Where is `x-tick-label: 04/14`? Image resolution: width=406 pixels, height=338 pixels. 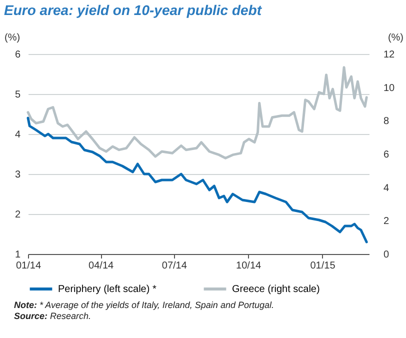 x-tick-label: 04/14 is located at coordinates (101, 266).